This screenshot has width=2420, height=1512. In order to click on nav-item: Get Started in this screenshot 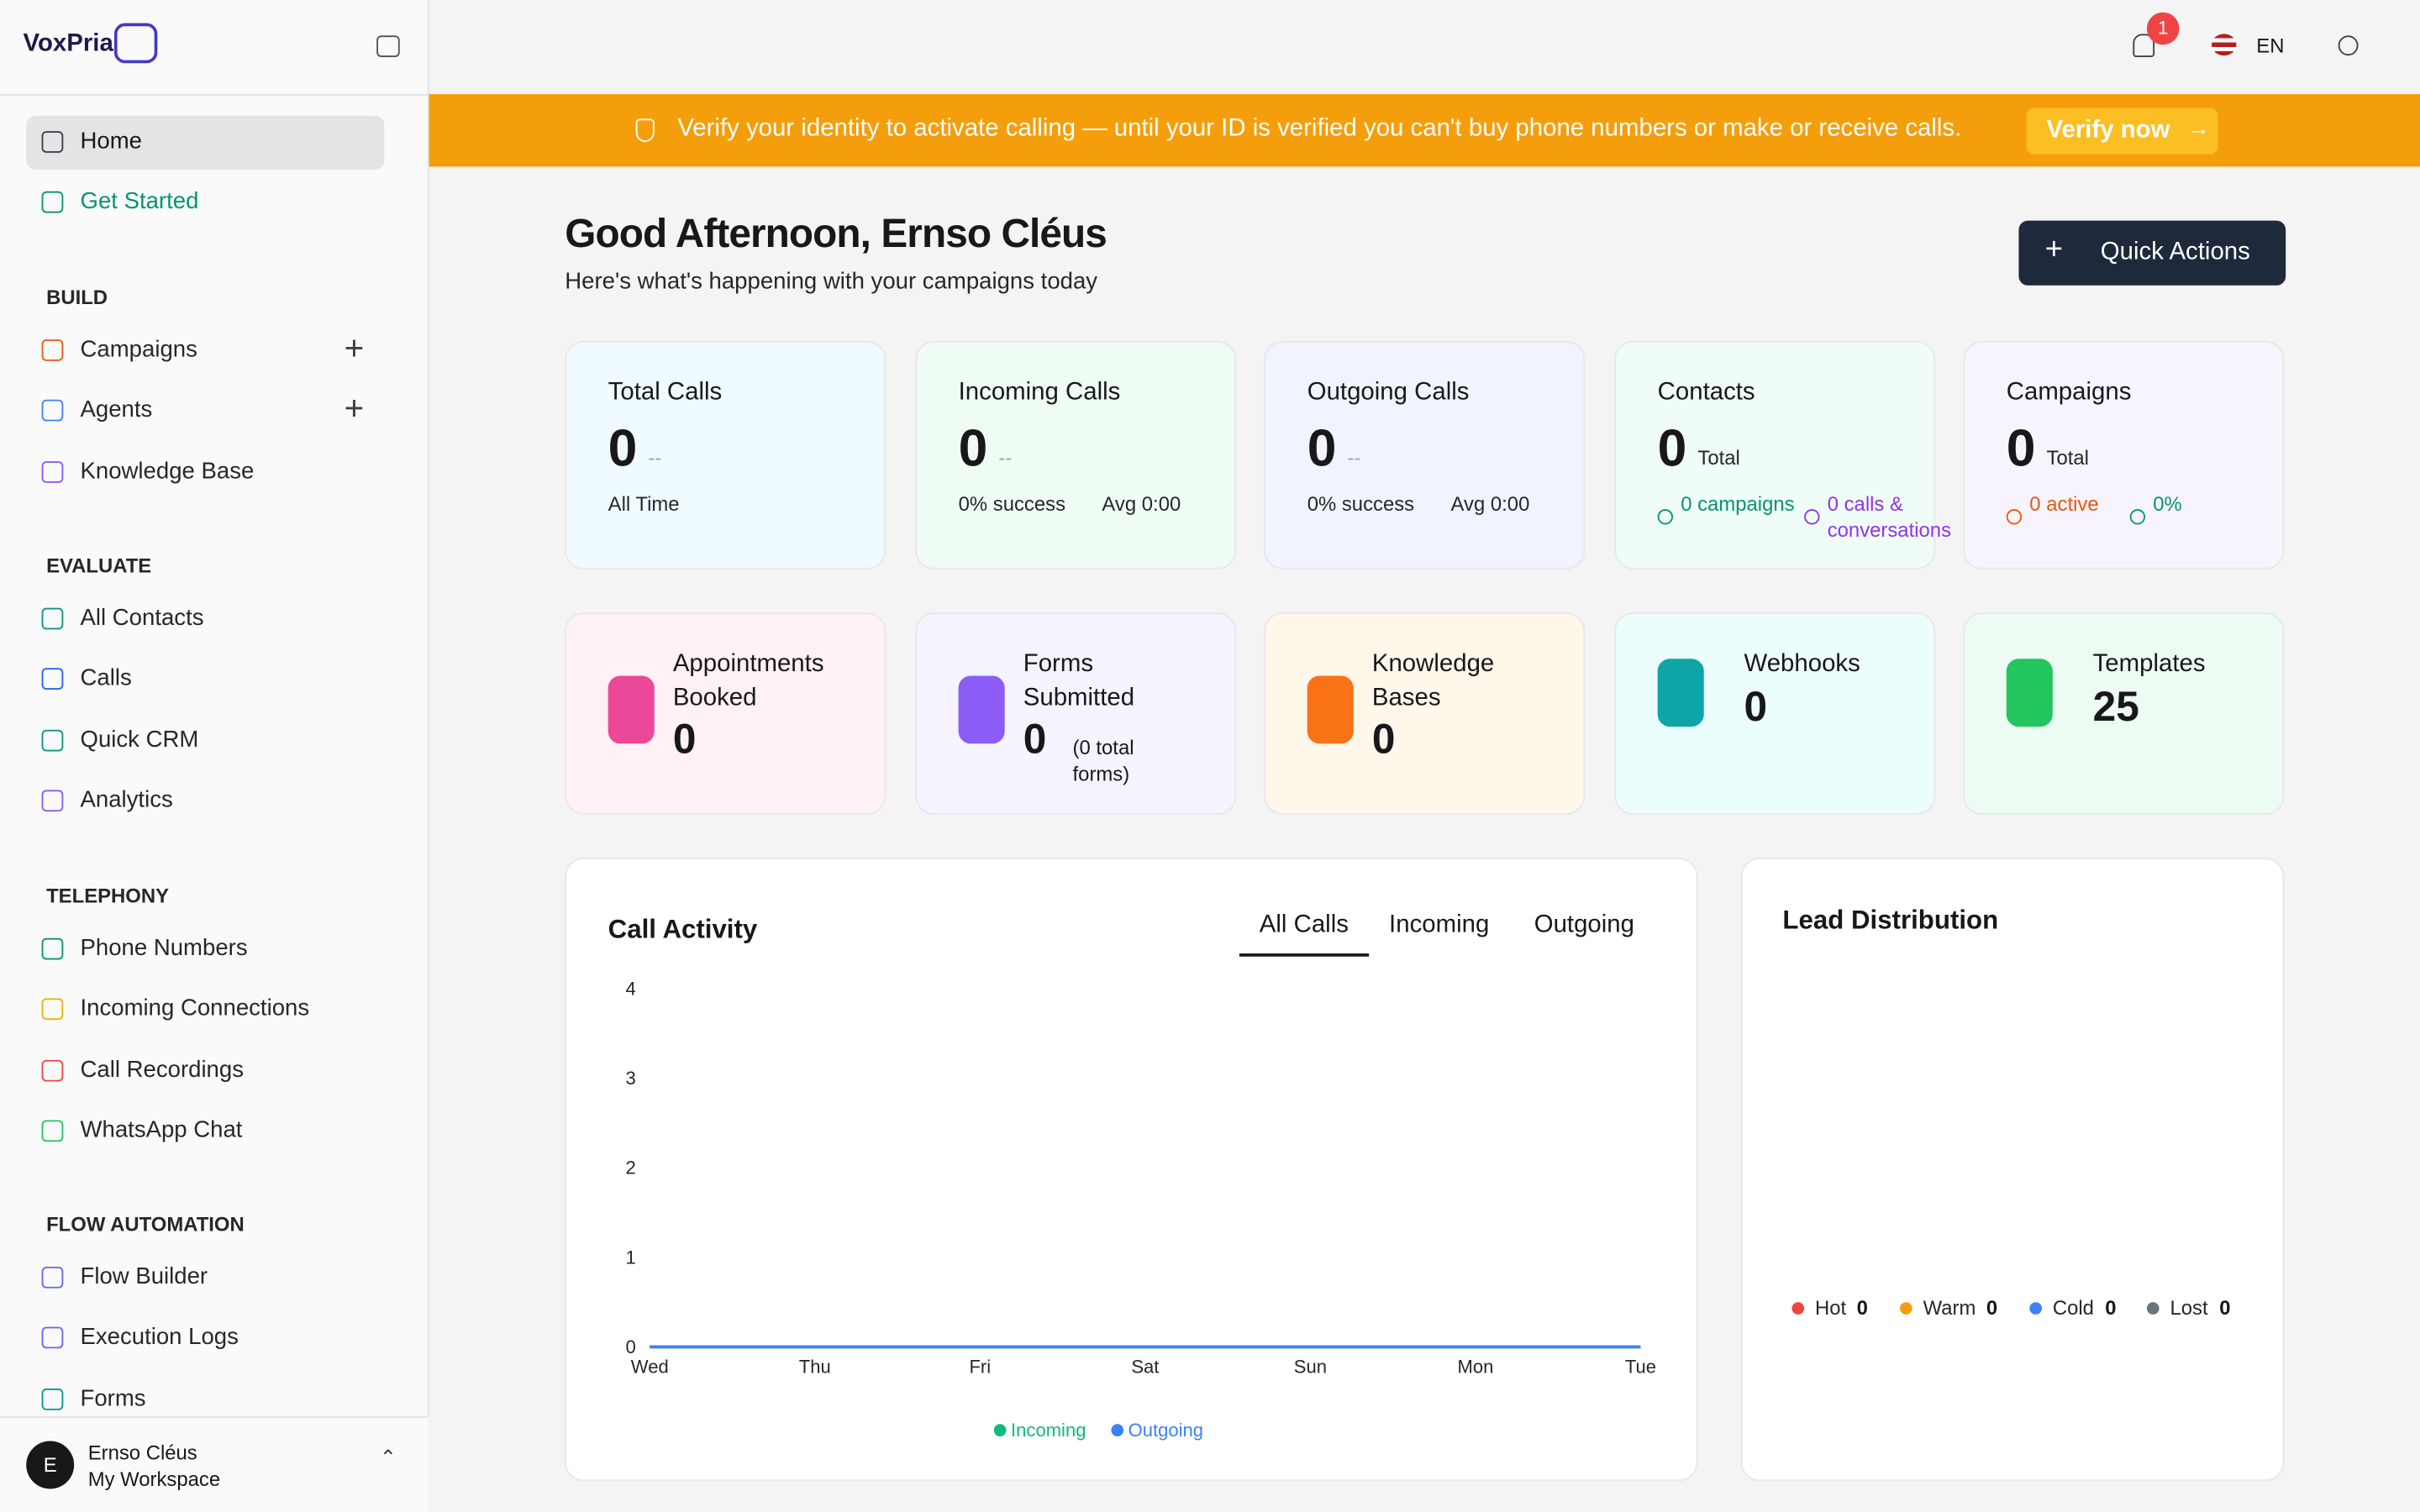, I will do `click(205, 202)`.